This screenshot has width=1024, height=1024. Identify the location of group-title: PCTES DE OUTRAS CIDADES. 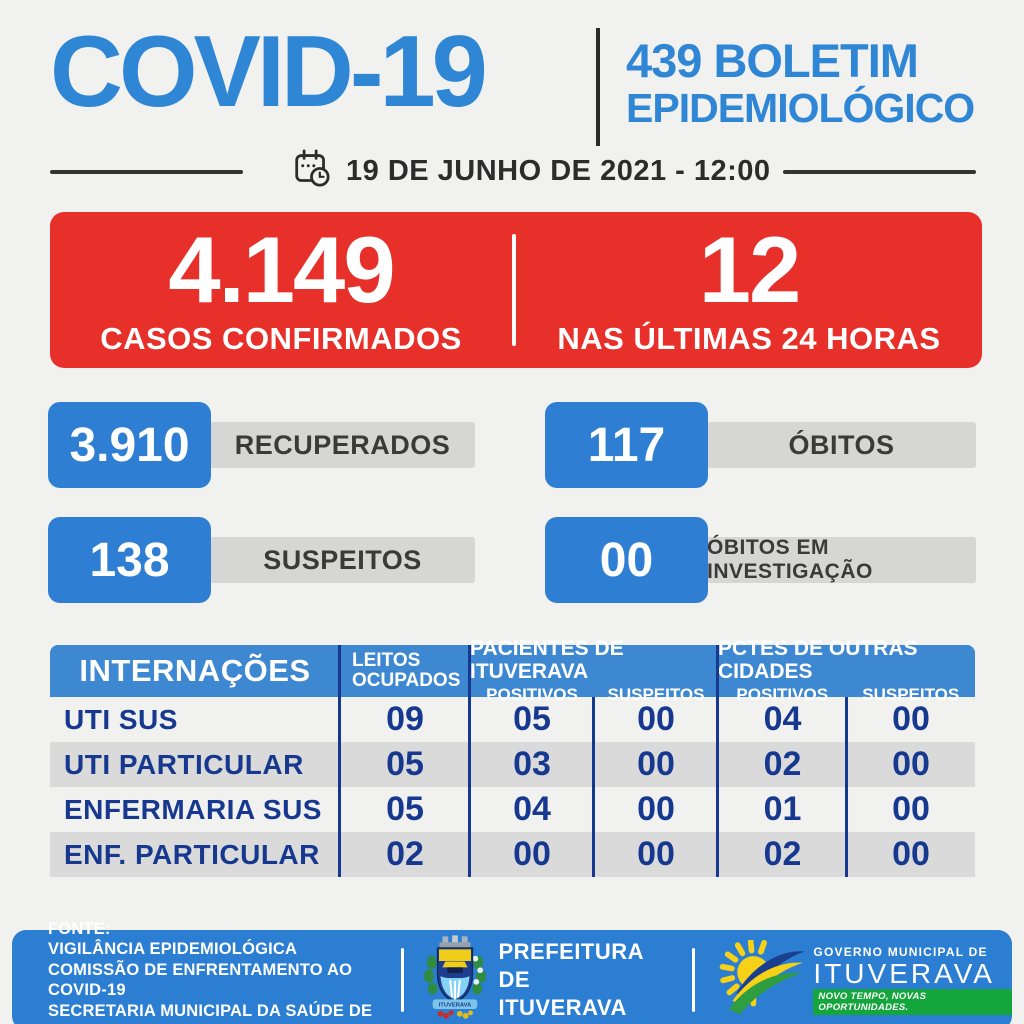
(818, 660).